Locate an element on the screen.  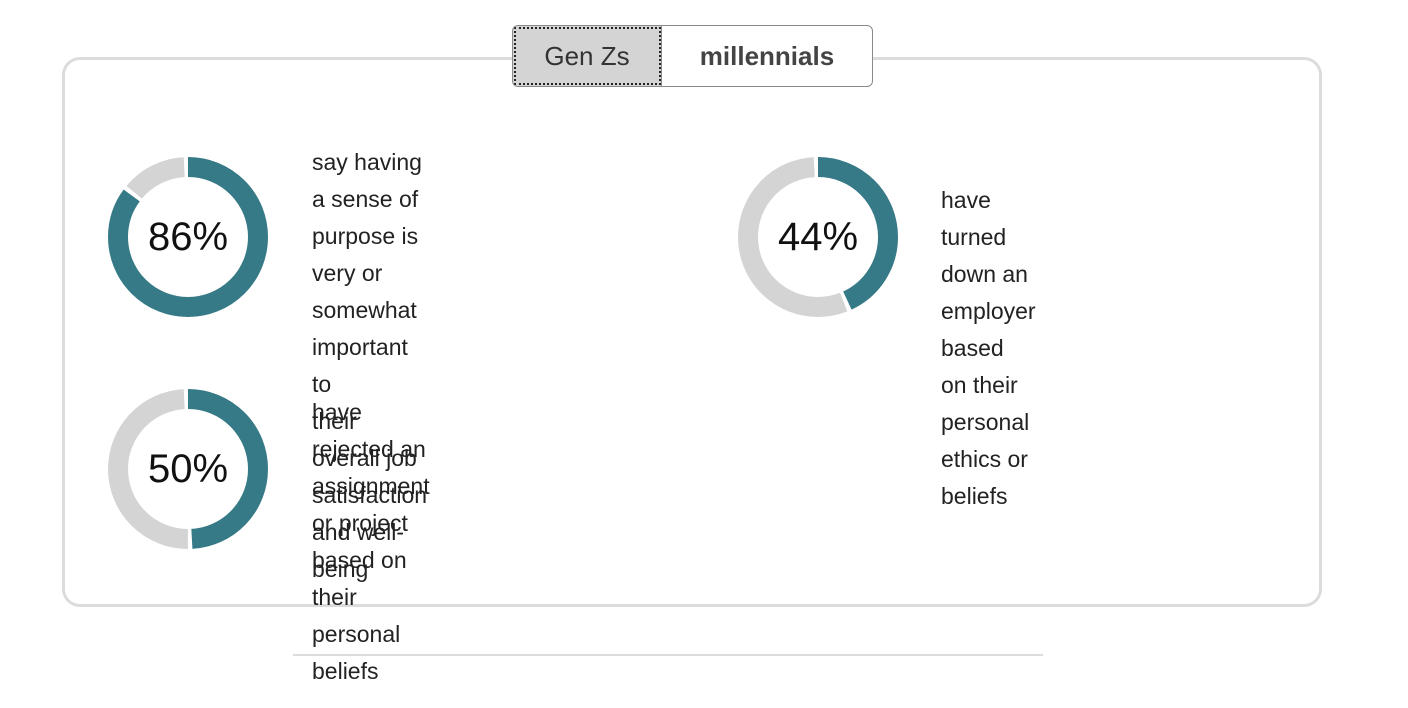
stat-description-line: their overall job satisfaction is located at coordinates (370, 458).